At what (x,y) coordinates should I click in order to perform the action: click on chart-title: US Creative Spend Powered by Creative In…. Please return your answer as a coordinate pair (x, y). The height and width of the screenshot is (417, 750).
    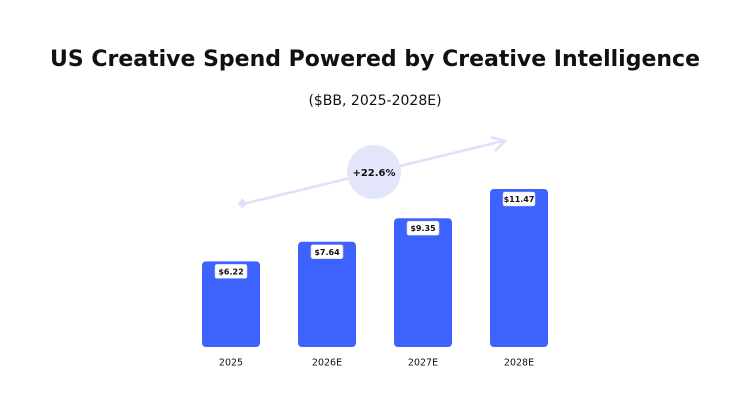
    Looking at the image, I should click on (375, 59).